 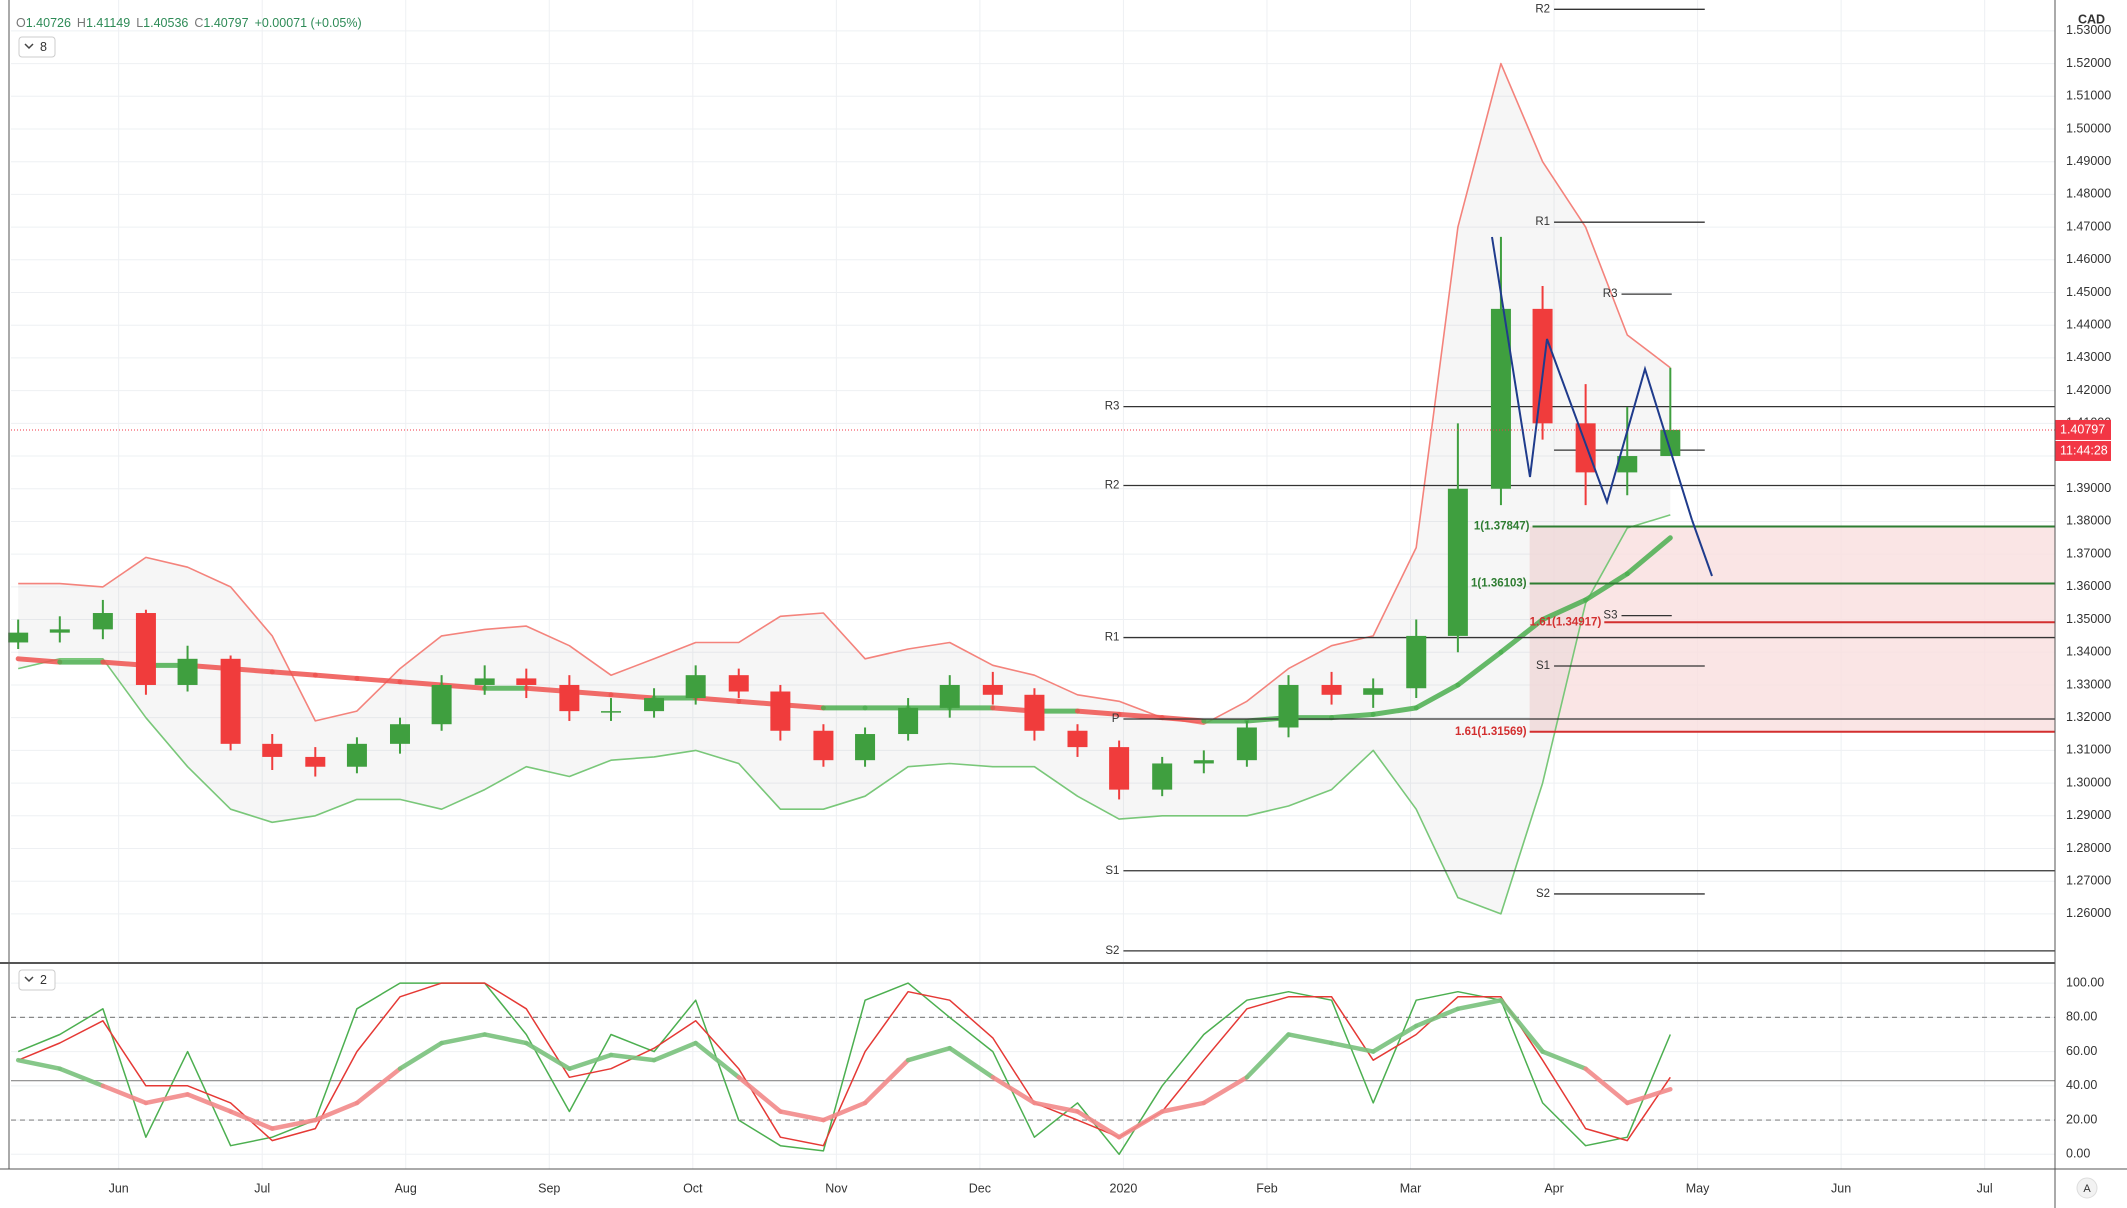 I want to click on y-tick-label: 1.34000, so click(x=2088, y=652).